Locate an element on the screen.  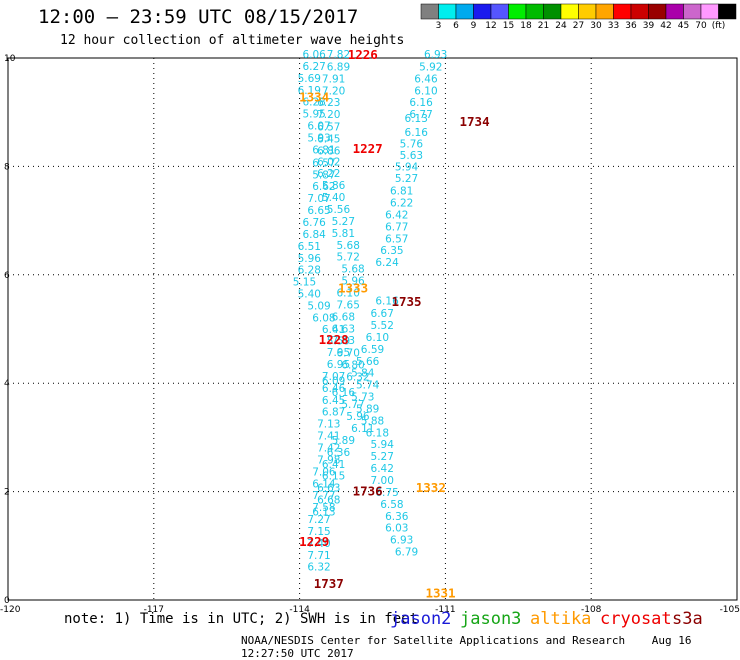
swh-value-point: 6.70 is located at coordinates (348, 354).